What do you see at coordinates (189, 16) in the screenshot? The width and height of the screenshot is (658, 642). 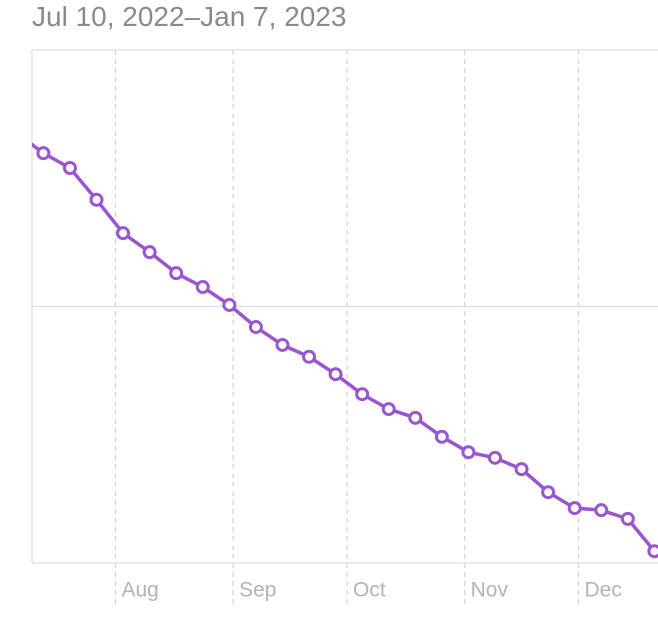 I see `chart-title: Jul 10, 2022–Jan 7, 2023` at bounding box center [189, 16].